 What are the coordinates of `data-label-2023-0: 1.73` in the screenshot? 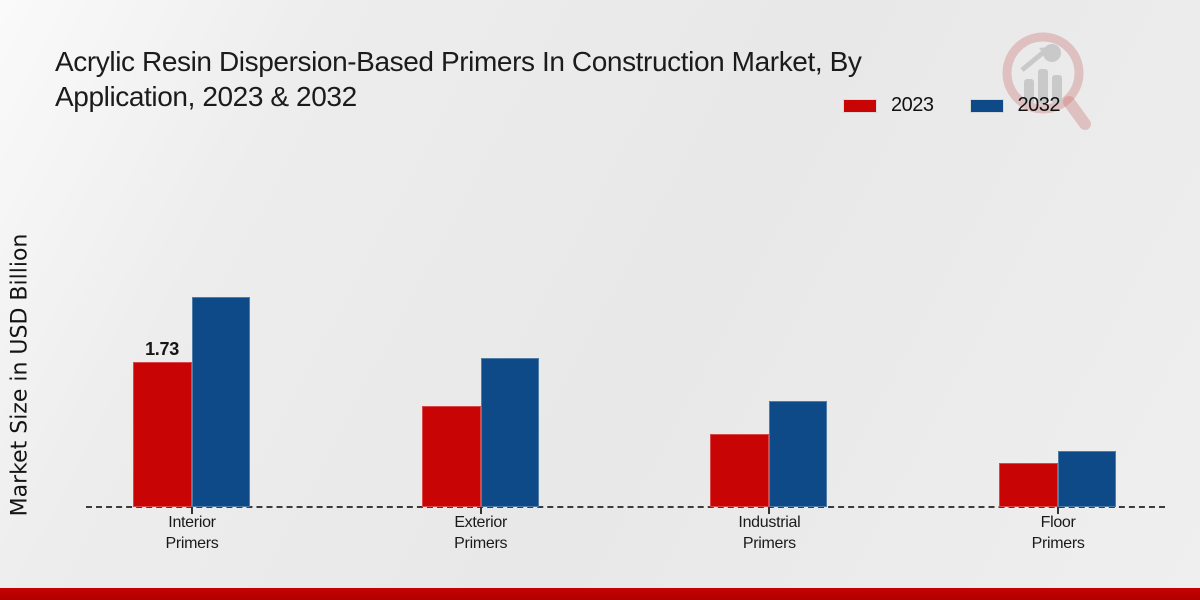 It's located at (162, 349).